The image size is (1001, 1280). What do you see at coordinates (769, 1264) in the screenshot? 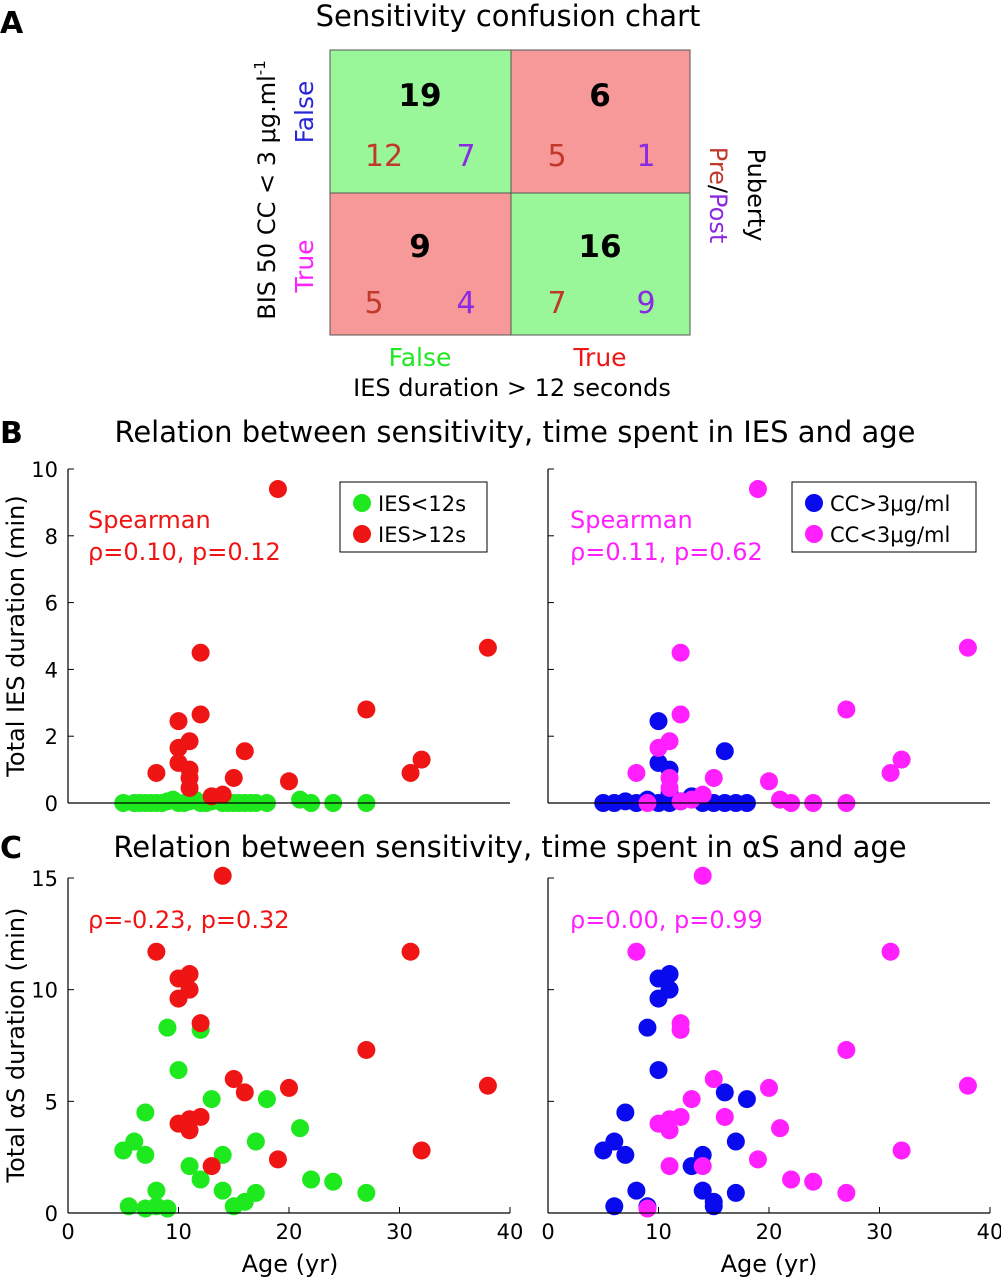
I see `x-axis-label-right: Age (yr)` at bounding box center [769, 1264].